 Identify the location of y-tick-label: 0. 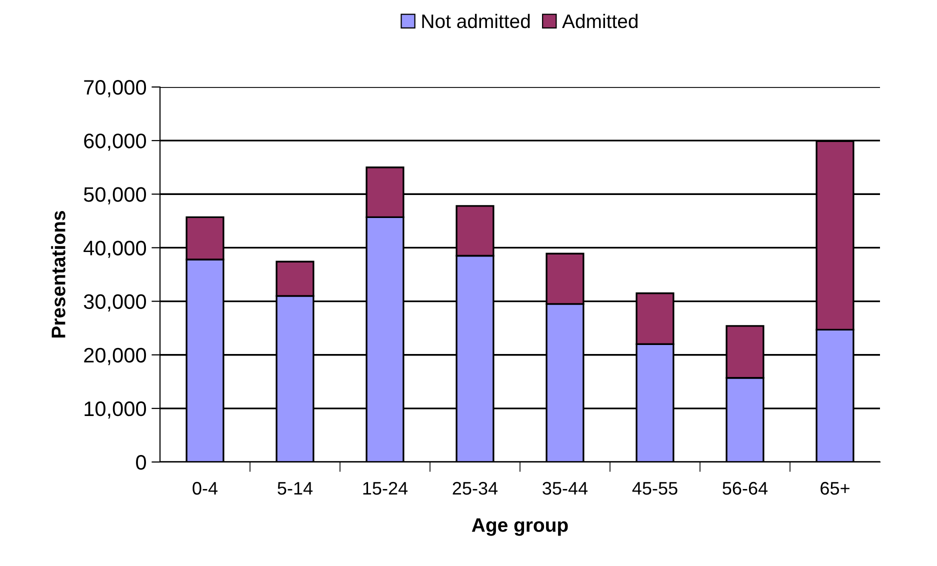
(141, 462).